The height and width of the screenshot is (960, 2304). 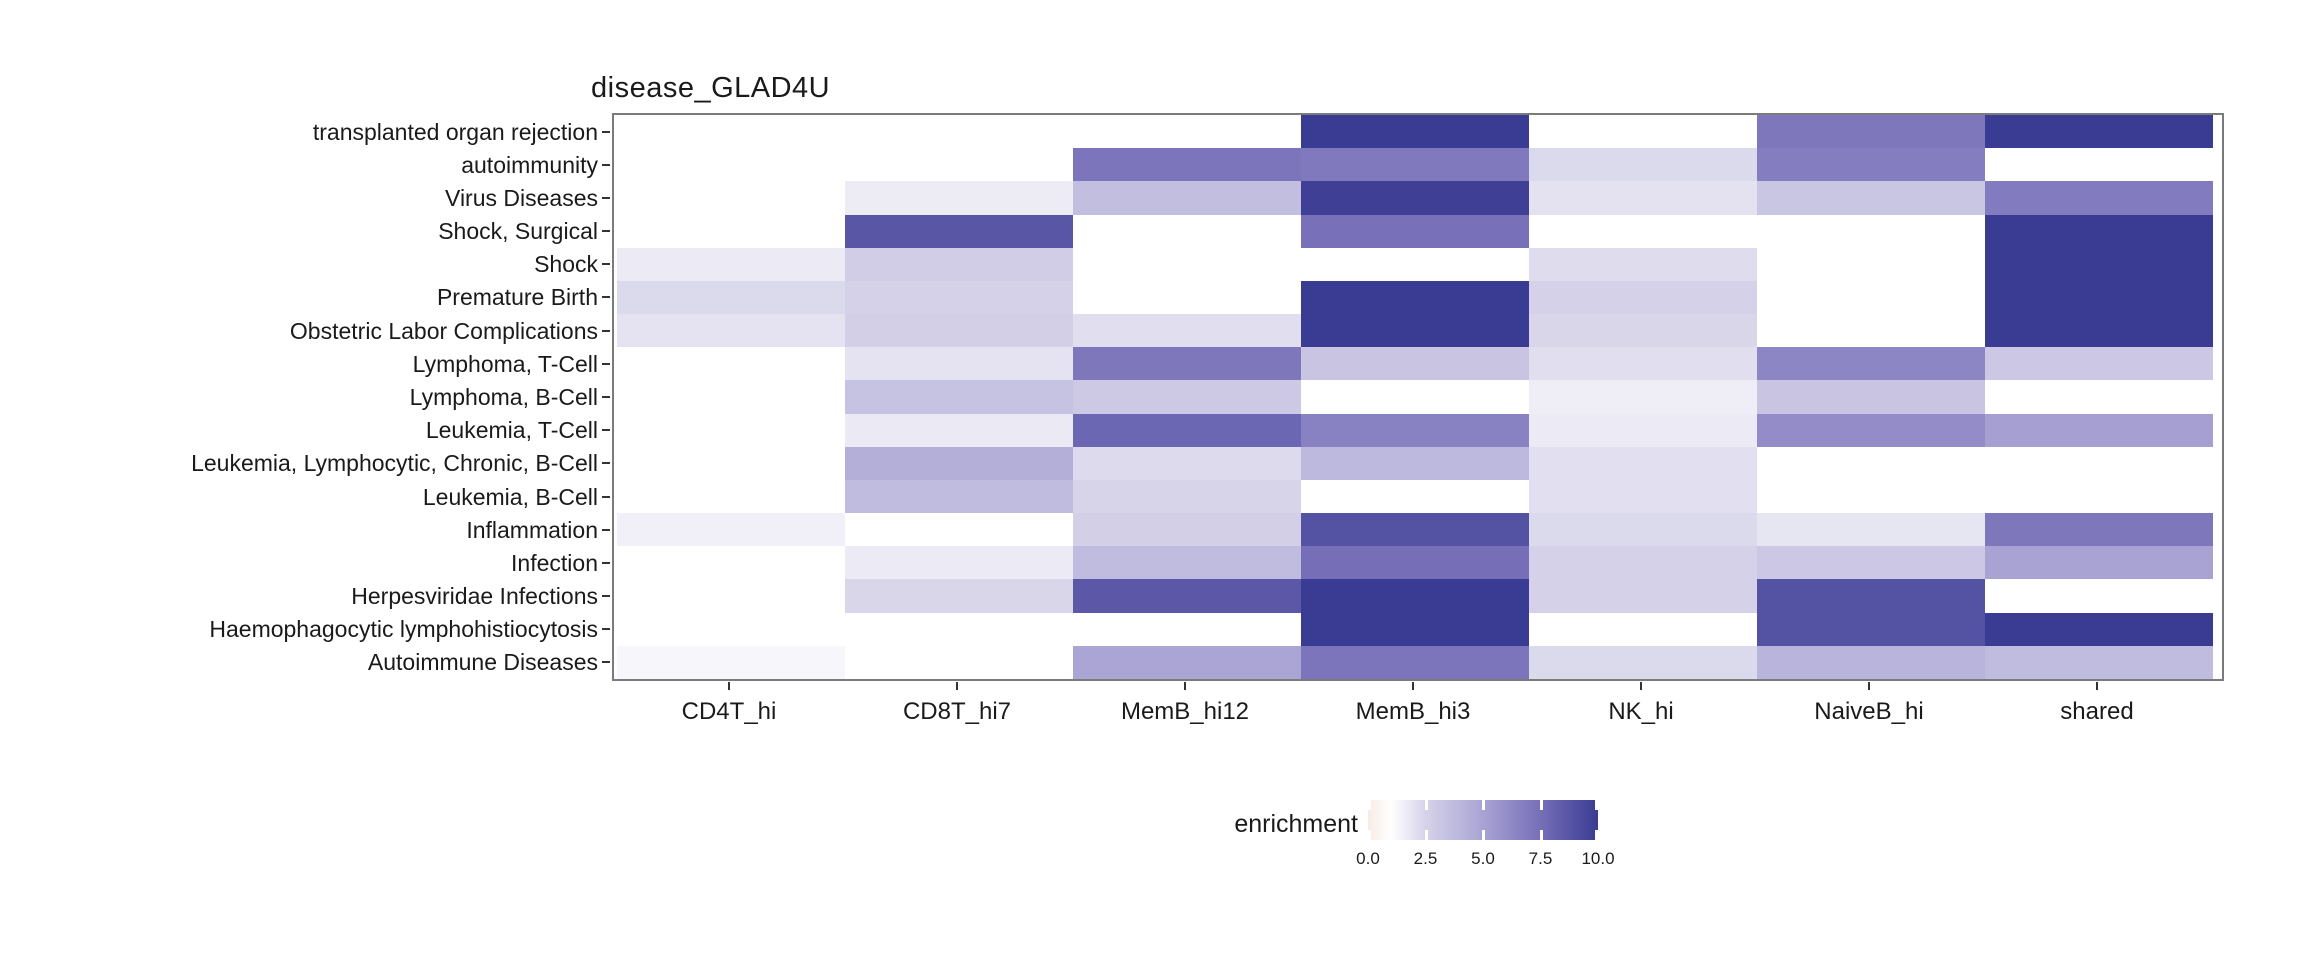 What do you see at coordinates (1413, 711) in the screenshot?
I see `x-axis-label: MemB_hi3` at bounding box center [1413, 711].